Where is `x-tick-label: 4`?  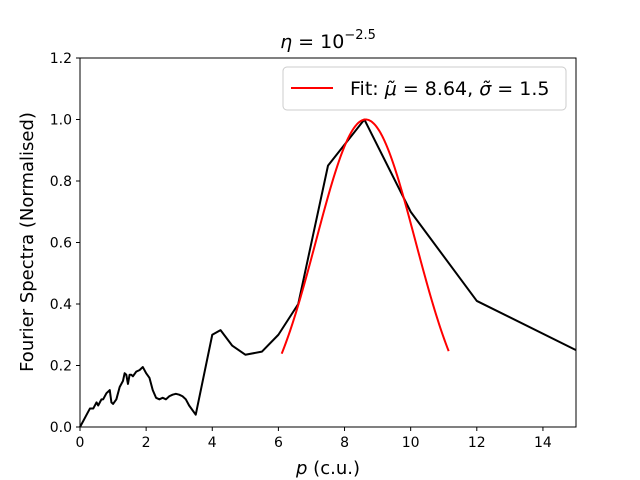
x-tick-label: 4 is located at coordinates (212, 443).